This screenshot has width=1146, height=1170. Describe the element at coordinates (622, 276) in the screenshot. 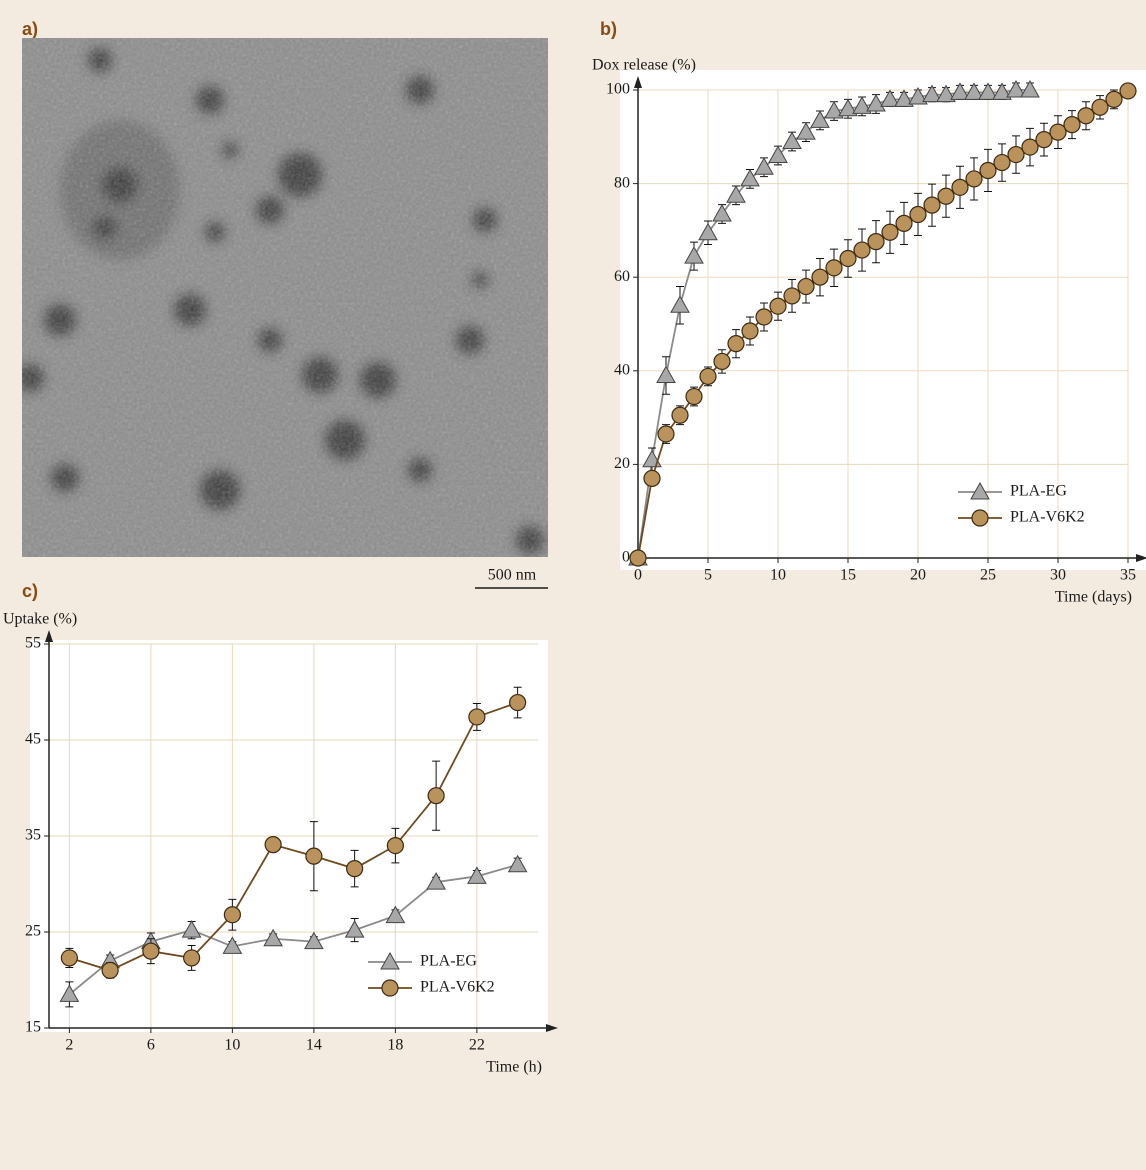

I see `y-tick-label: 60` at that location.